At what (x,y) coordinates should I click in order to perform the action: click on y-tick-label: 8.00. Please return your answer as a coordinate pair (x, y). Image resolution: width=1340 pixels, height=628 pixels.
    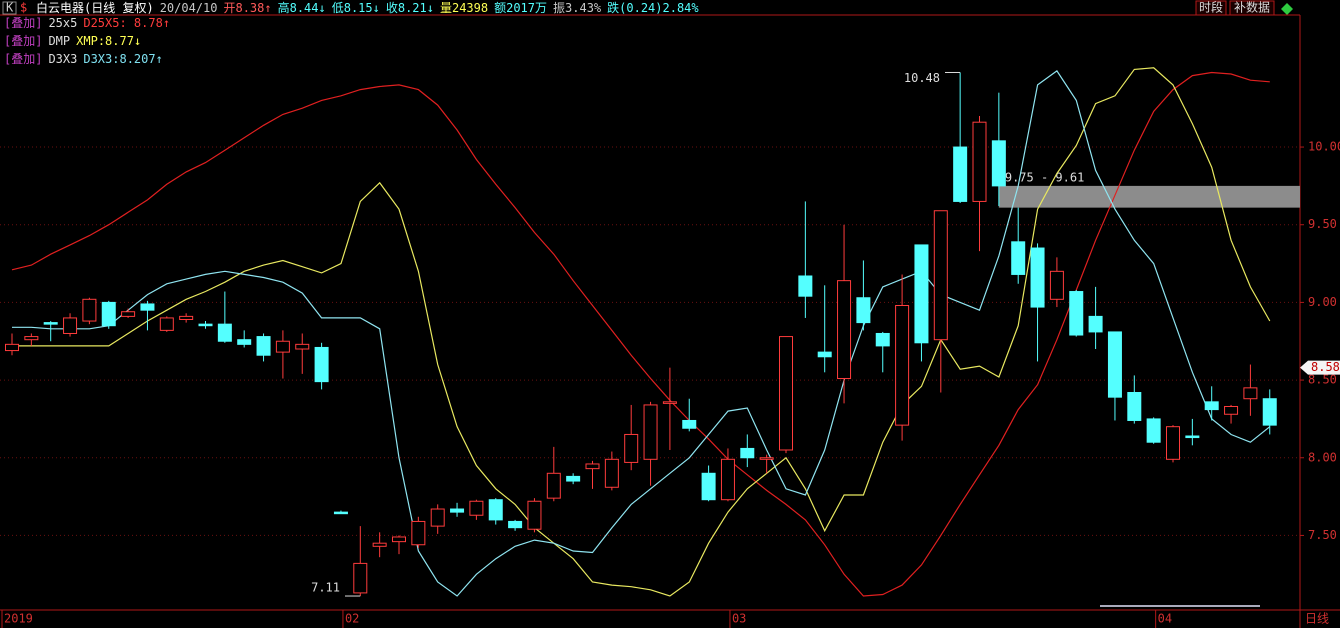
    Looking at the image, I should click on (1322, 457).